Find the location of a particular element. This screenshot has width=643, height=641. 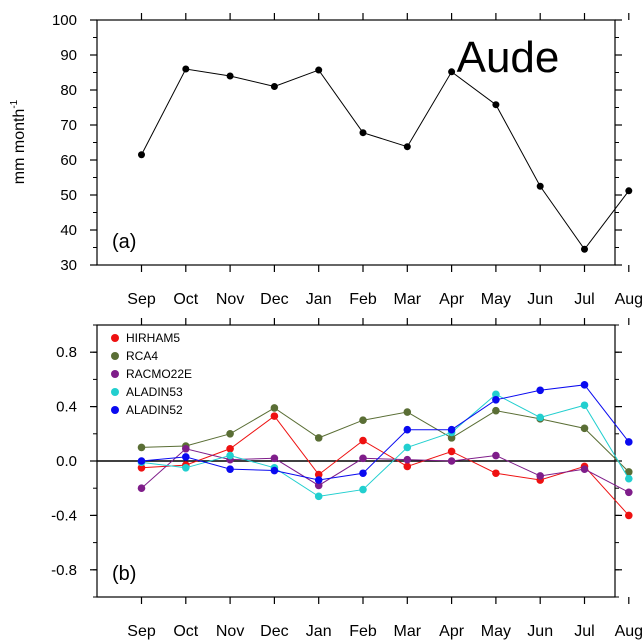

panel-a-ytick-label: 70 is located at coordinates (68, 125).